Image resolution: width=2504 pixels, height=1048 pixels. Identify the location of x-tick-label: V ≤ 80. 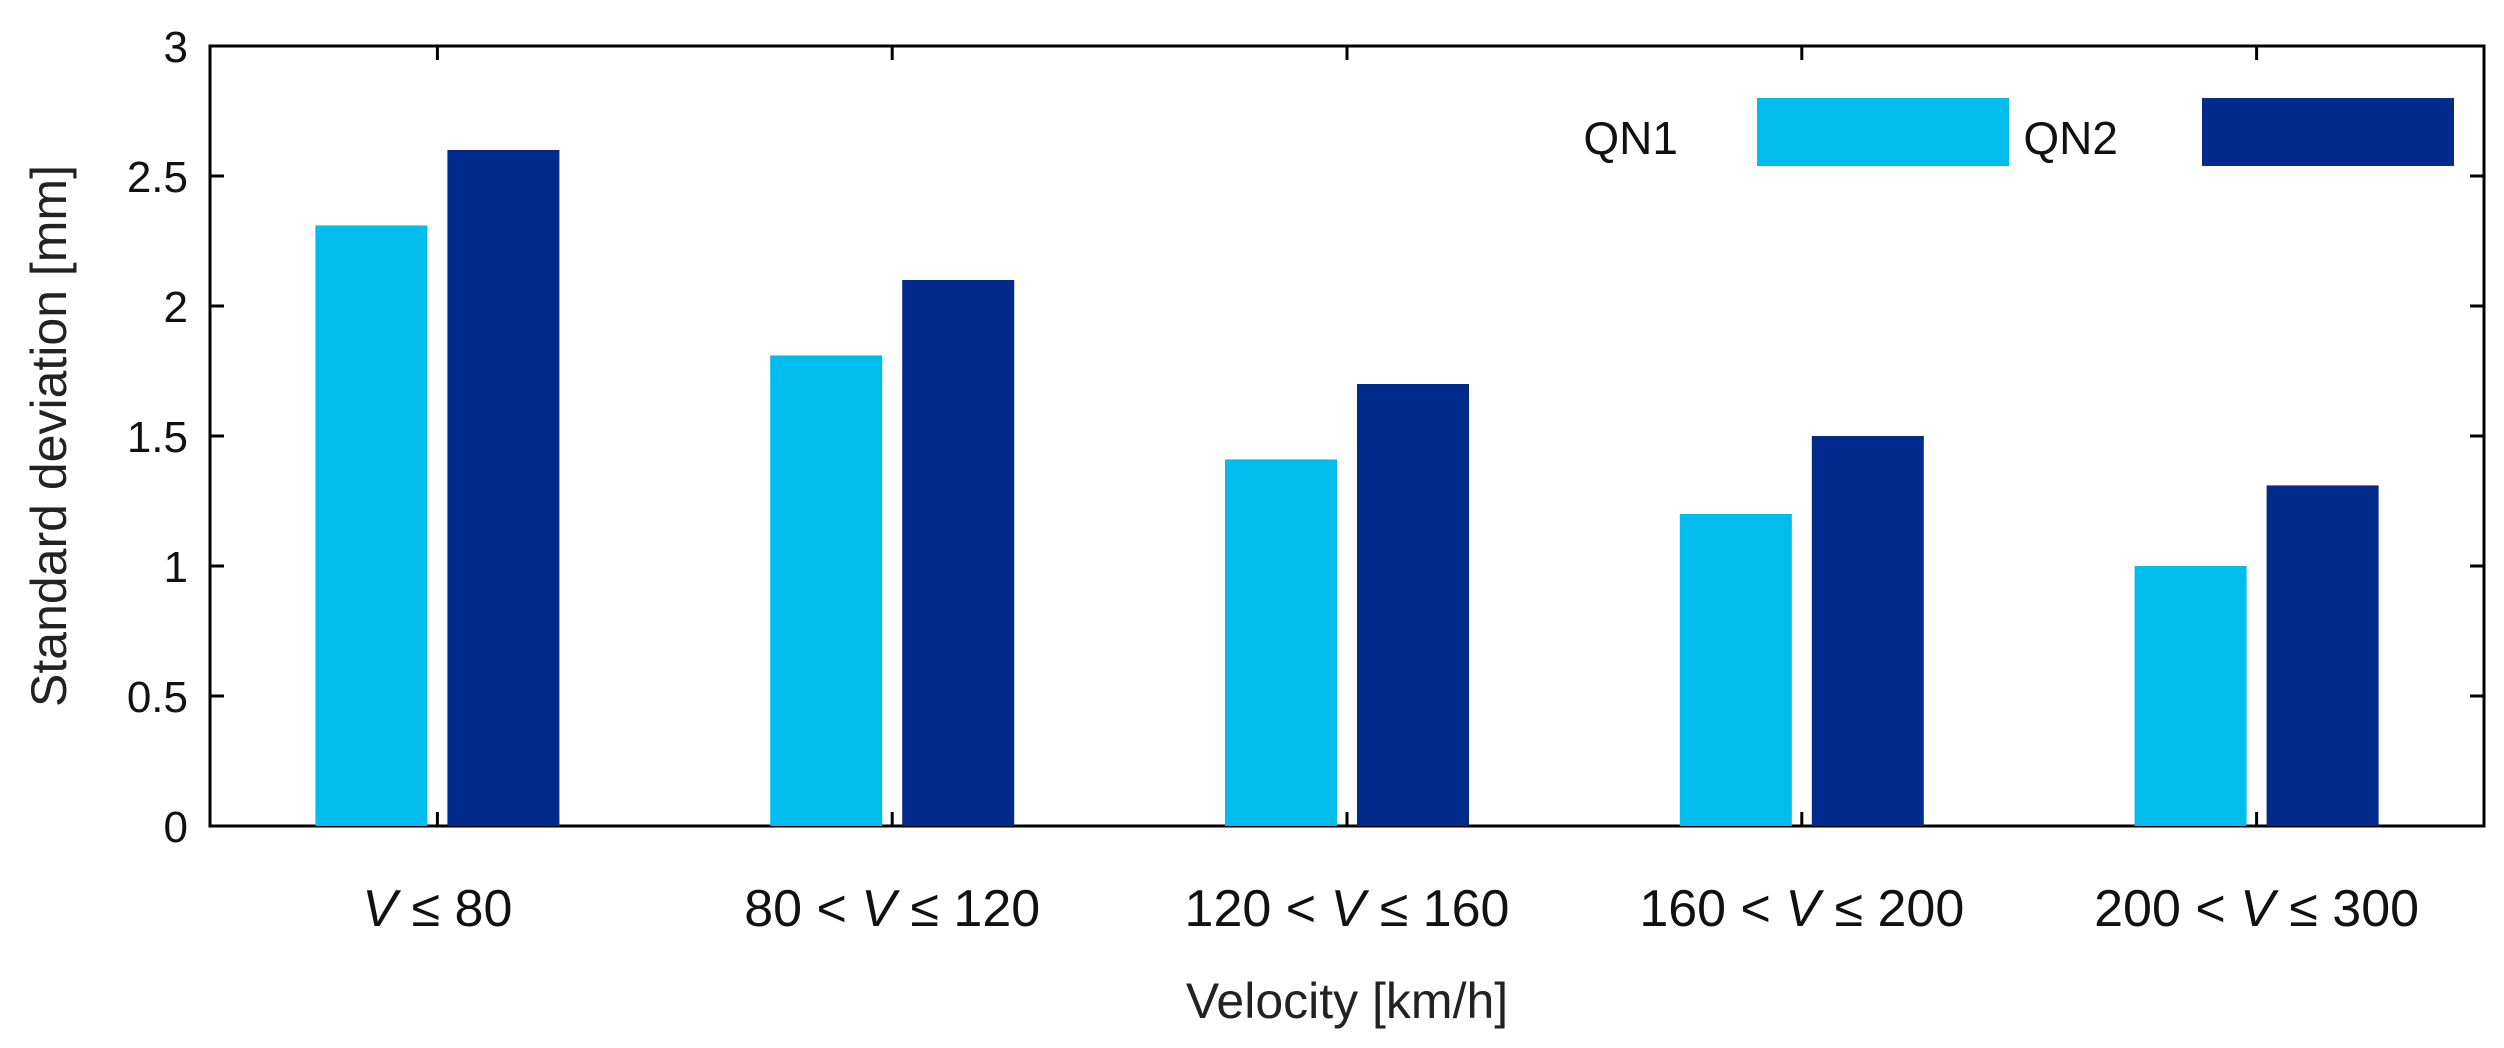
(437, 909).